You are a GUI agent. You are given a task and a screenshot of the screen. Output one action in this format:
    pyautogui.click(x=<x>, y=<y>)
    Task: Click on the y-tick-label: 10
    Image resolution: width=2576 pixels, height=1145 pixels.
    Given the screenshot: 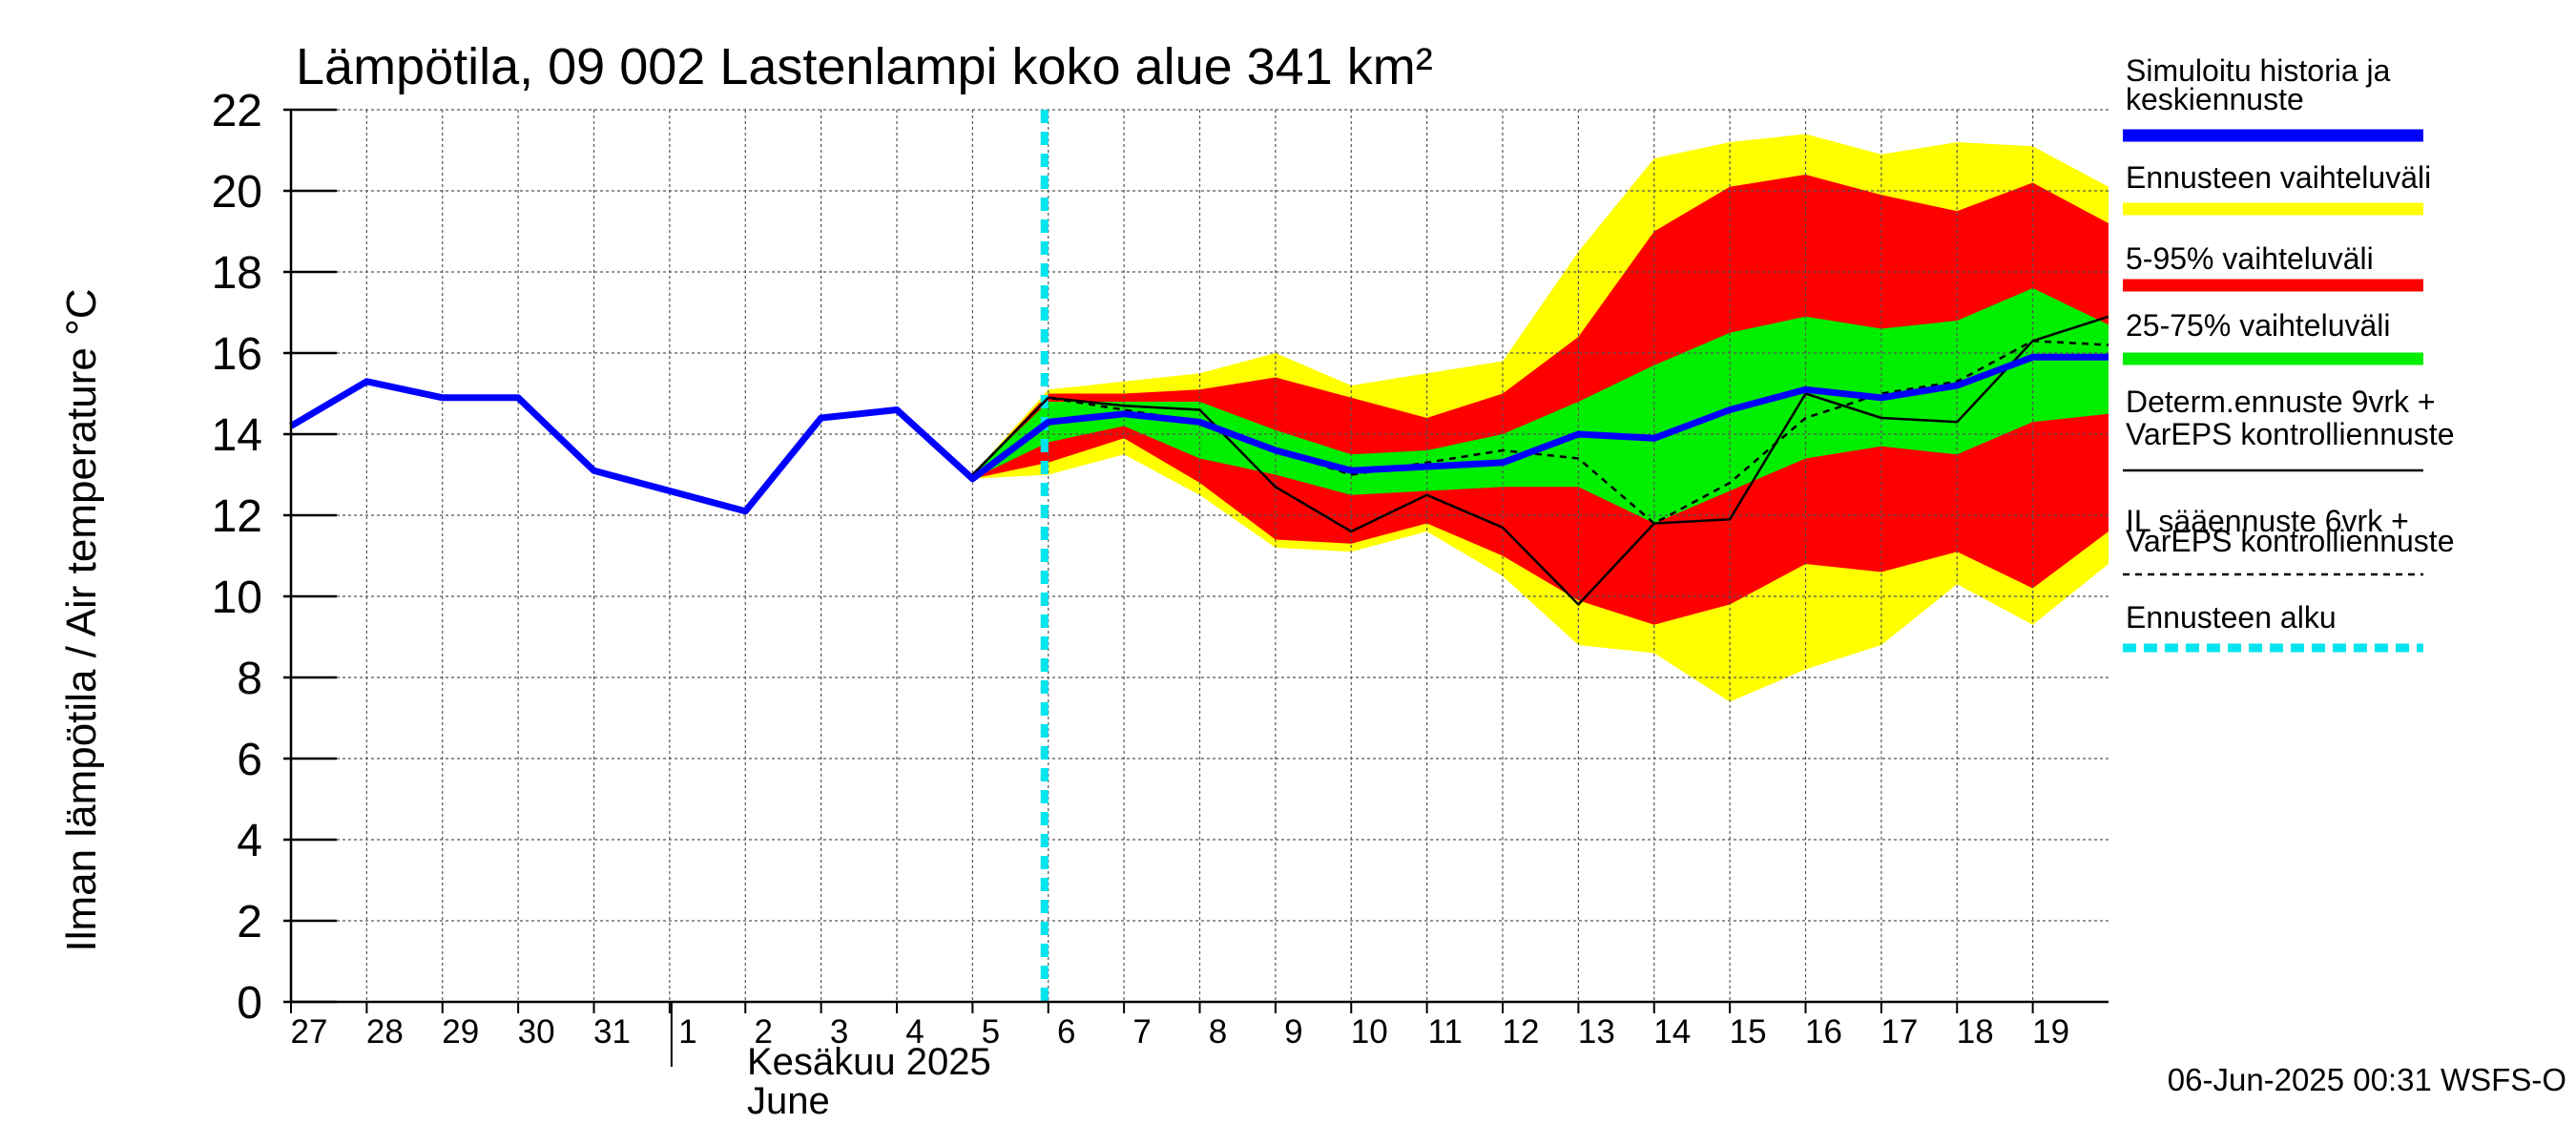 What is the action you would take?
    pyautogui.click(x=237, y=598)
    